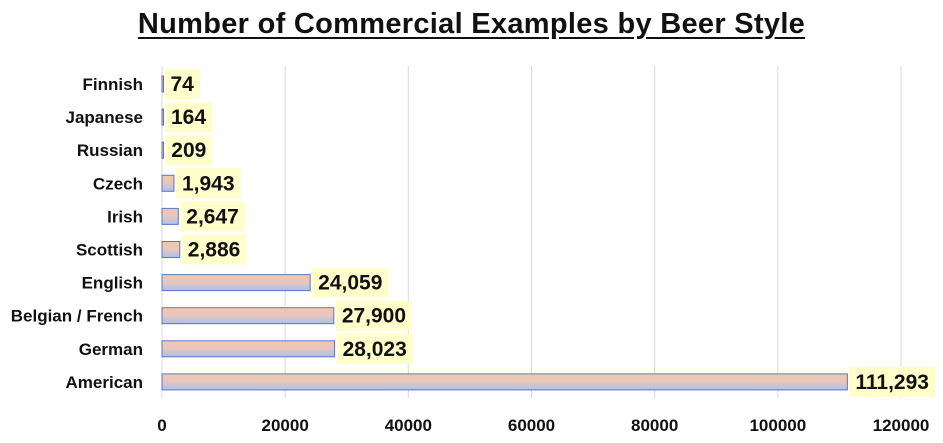  Describe the element at coordinates (104, 382) in the screenshot. I see `category-label-american: American` at that location.